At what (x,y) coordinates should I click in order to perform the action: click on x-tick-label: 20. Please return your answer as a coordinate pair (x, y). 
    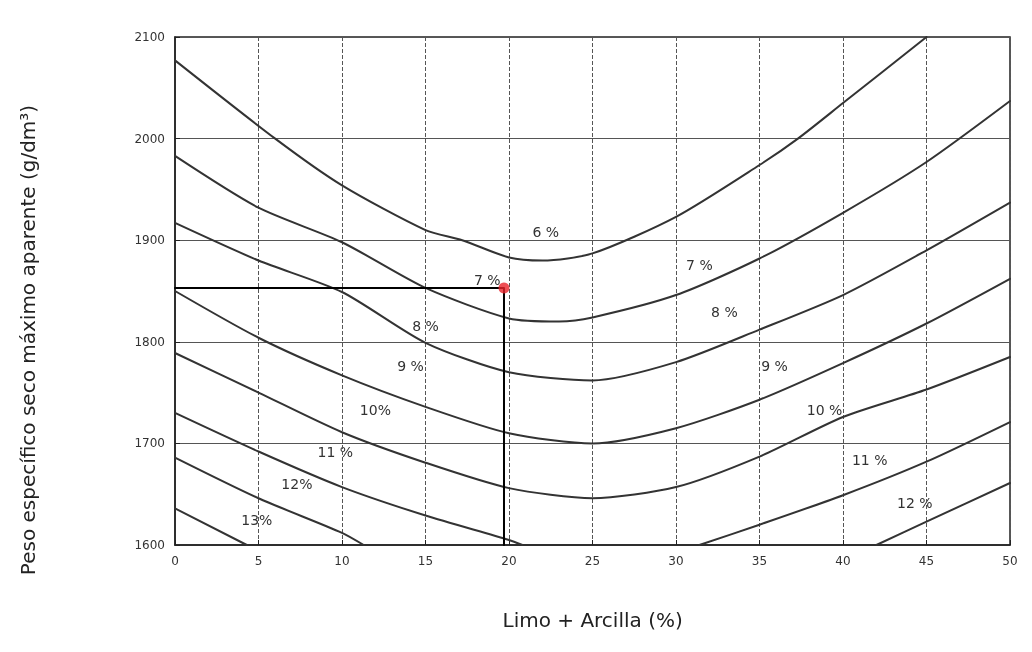
    Looking at the image, I should click on (509, 561).